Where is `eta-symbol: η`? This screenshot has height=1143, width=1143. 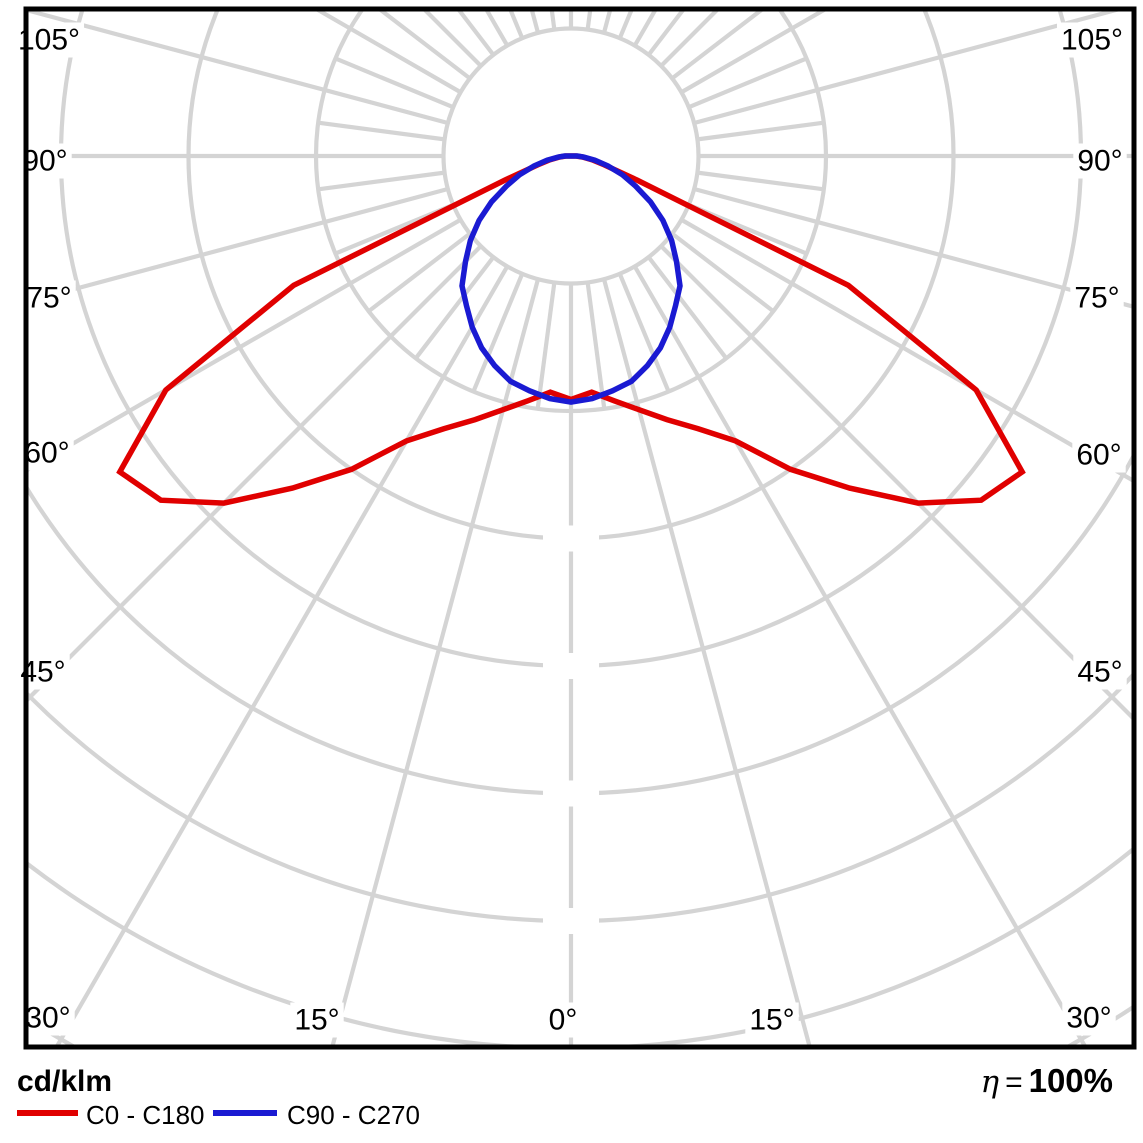
eta-symbol: η is located at coordinates (990, 1082).